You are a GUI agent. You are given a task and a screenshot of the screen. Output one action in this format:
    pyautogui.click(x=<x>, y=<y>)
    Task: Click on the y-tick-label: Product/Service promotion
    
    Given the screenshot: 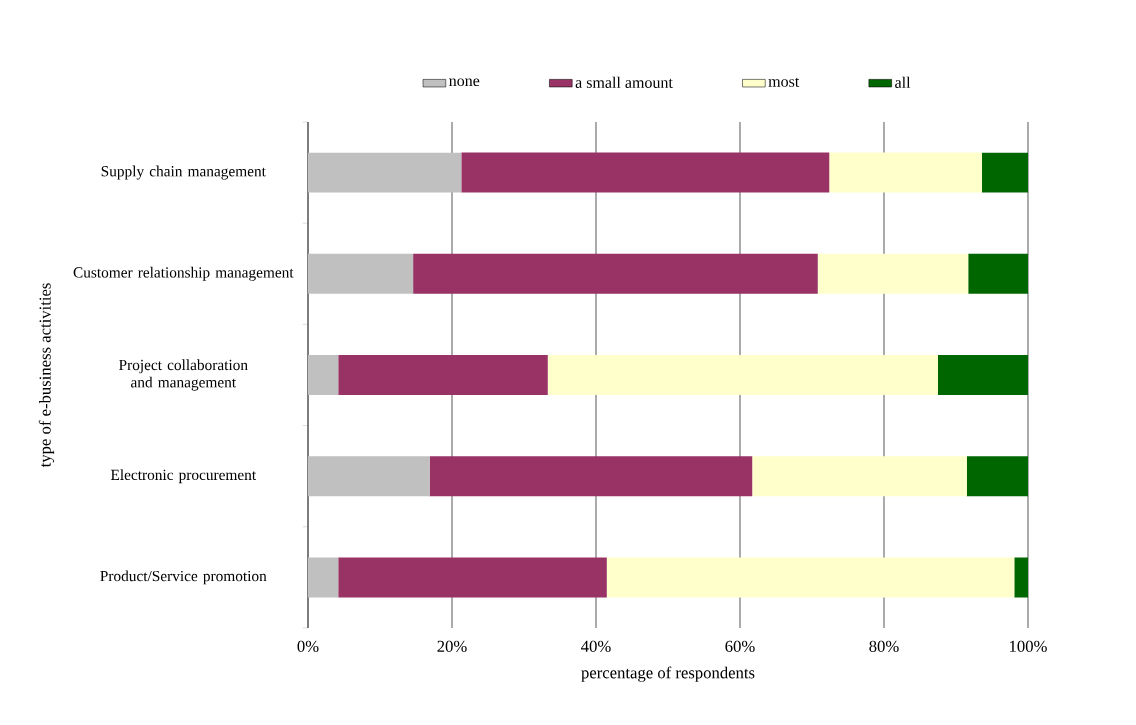 What is the action you would take?
    pyautogui.click(x=183, y=577)
    